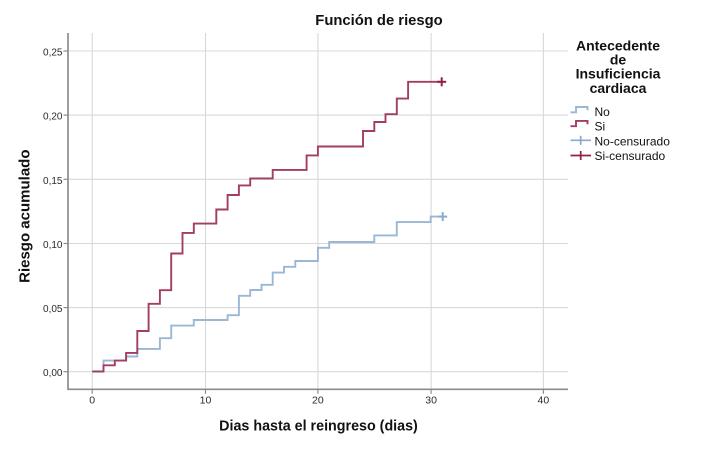  I want to click on svg-text: de, so click(618, 60).